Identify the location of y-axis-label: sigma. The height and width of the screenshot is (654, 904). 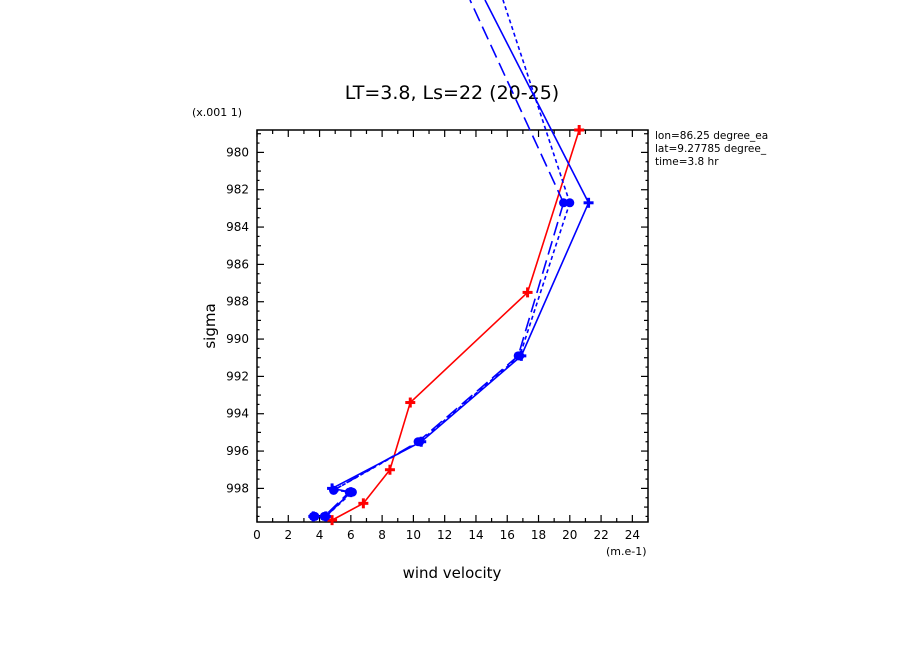
(210, 325).